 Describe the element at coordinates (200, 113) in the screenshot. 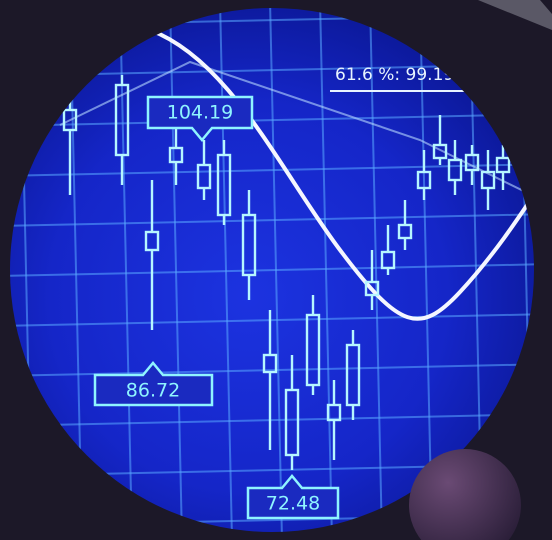

I see `high-label: 104.19` at that location.